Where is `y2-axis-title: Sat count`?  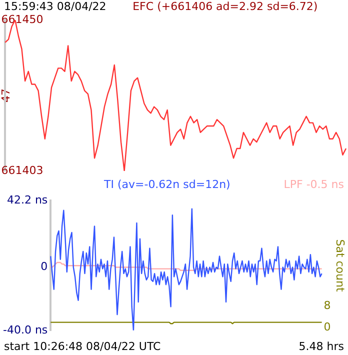
y2-axis-title: Sat count is located at coordinates (340, 265).